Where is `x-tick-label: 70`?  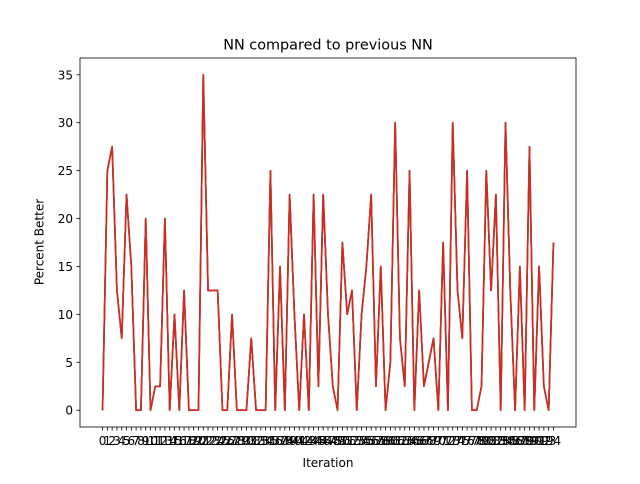 x-tick-label: 70 is located at coordinates (438, 441).